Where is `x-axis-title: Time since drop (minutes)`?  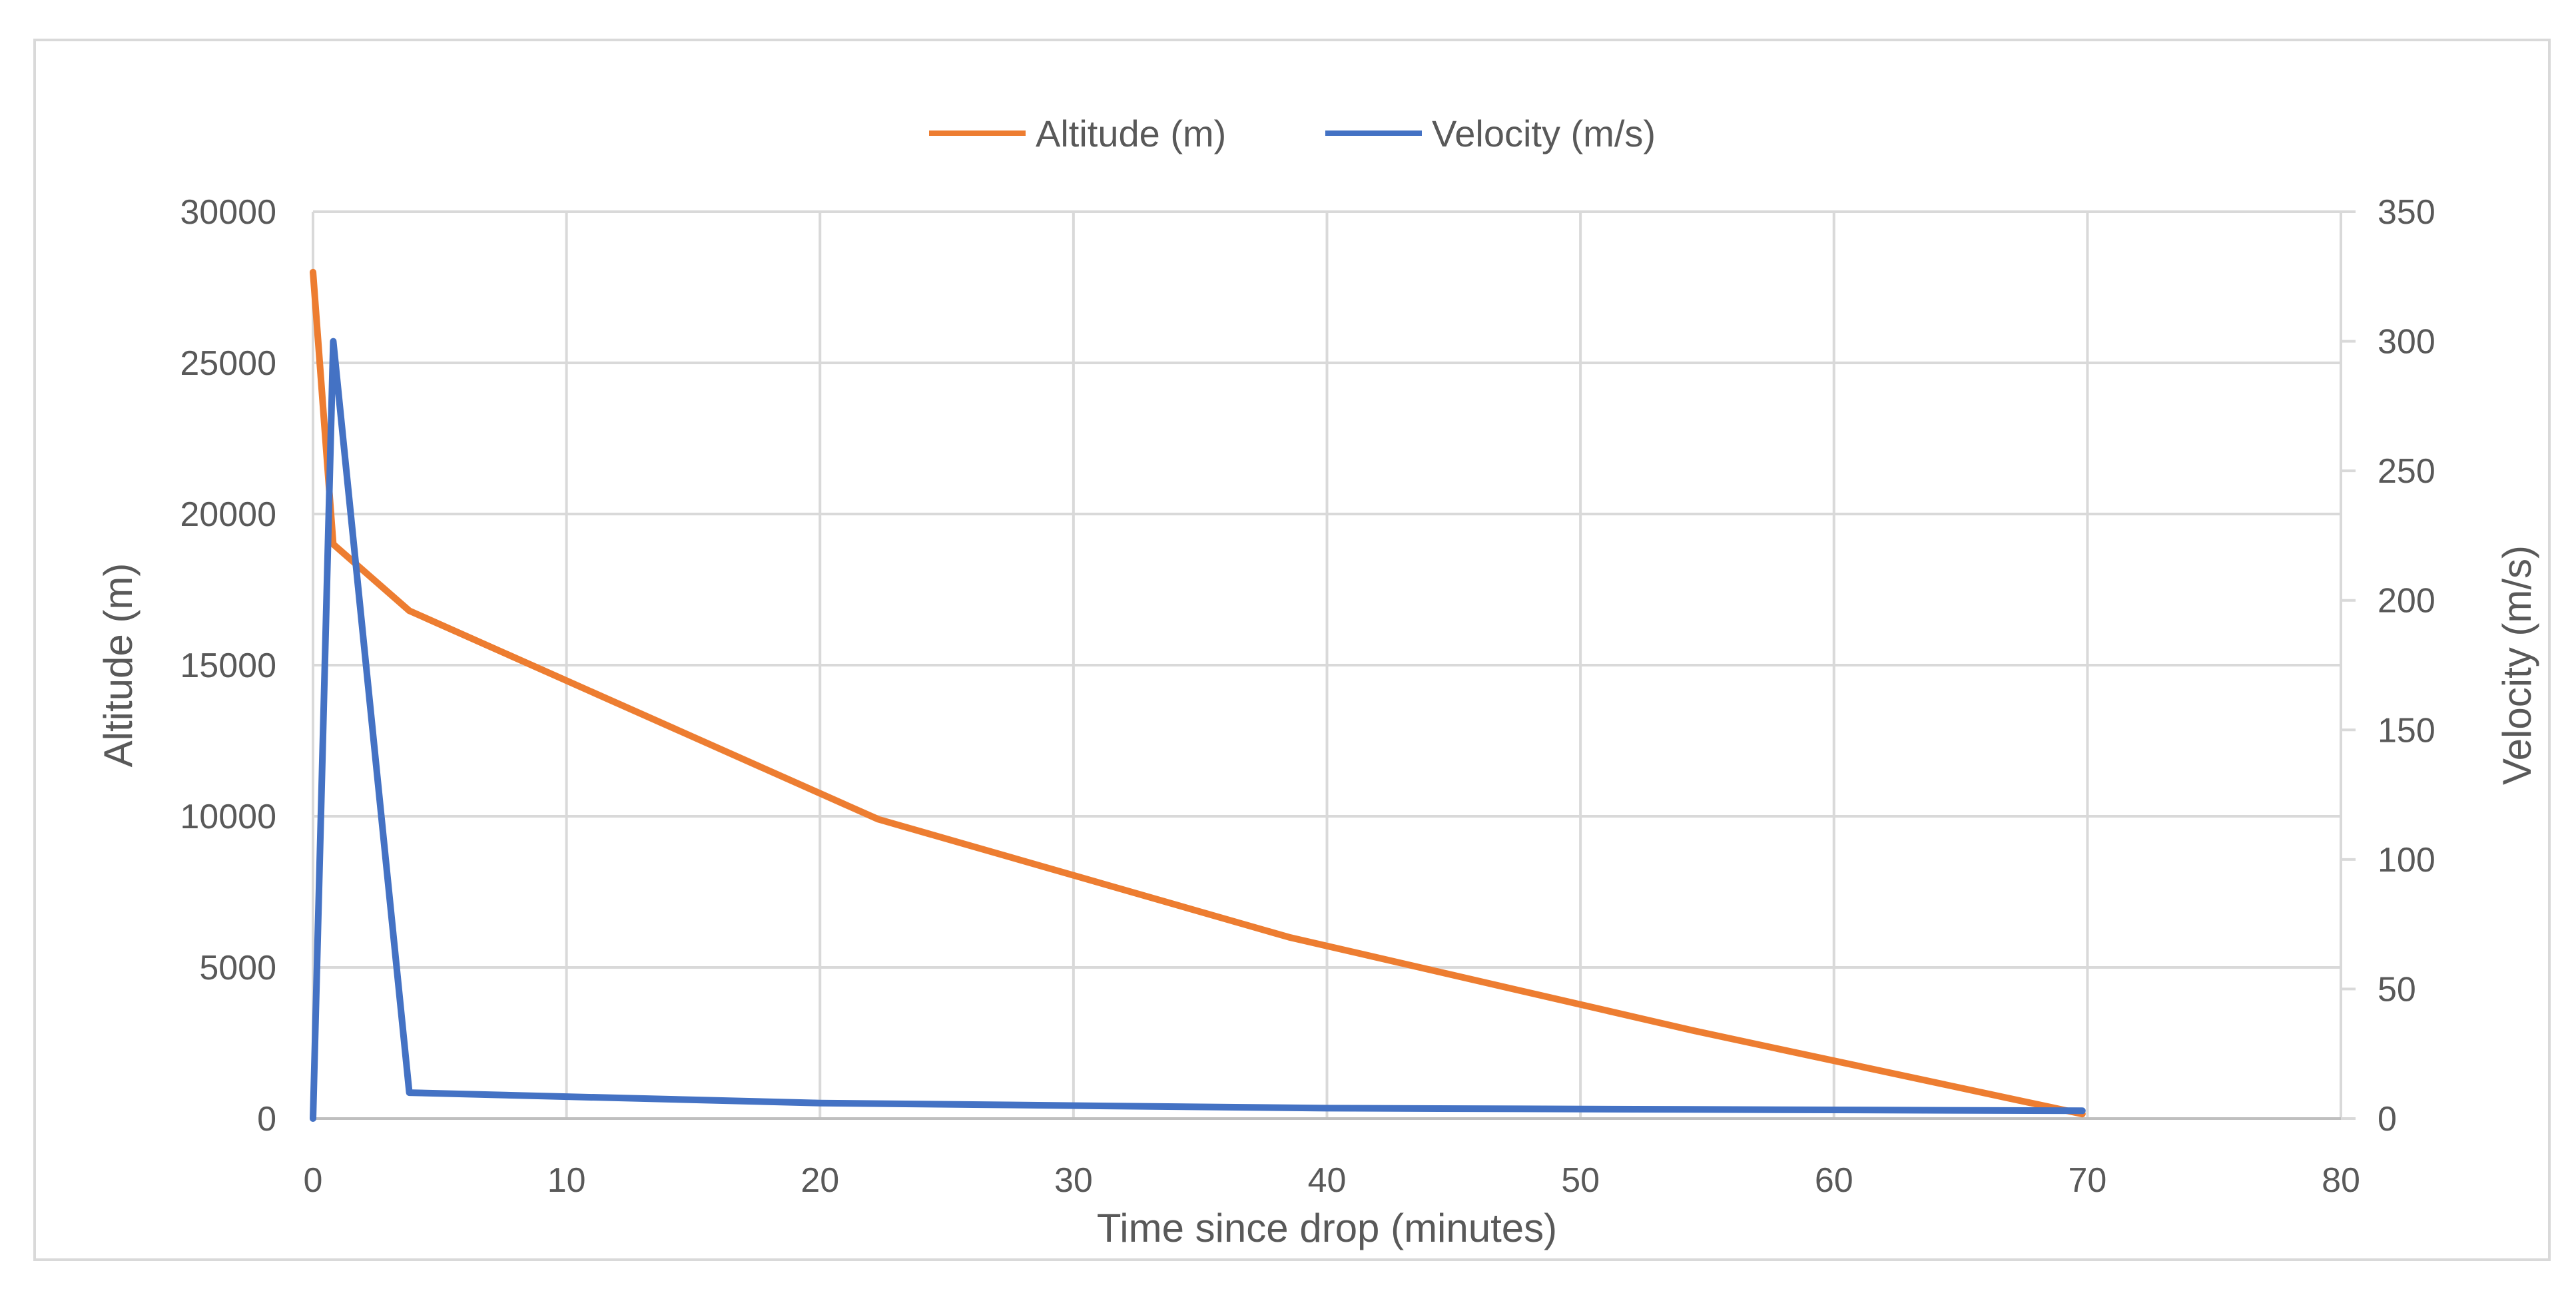 x-axis-title: Time since drop (minutes) is located at coordinates (1327, 1228).